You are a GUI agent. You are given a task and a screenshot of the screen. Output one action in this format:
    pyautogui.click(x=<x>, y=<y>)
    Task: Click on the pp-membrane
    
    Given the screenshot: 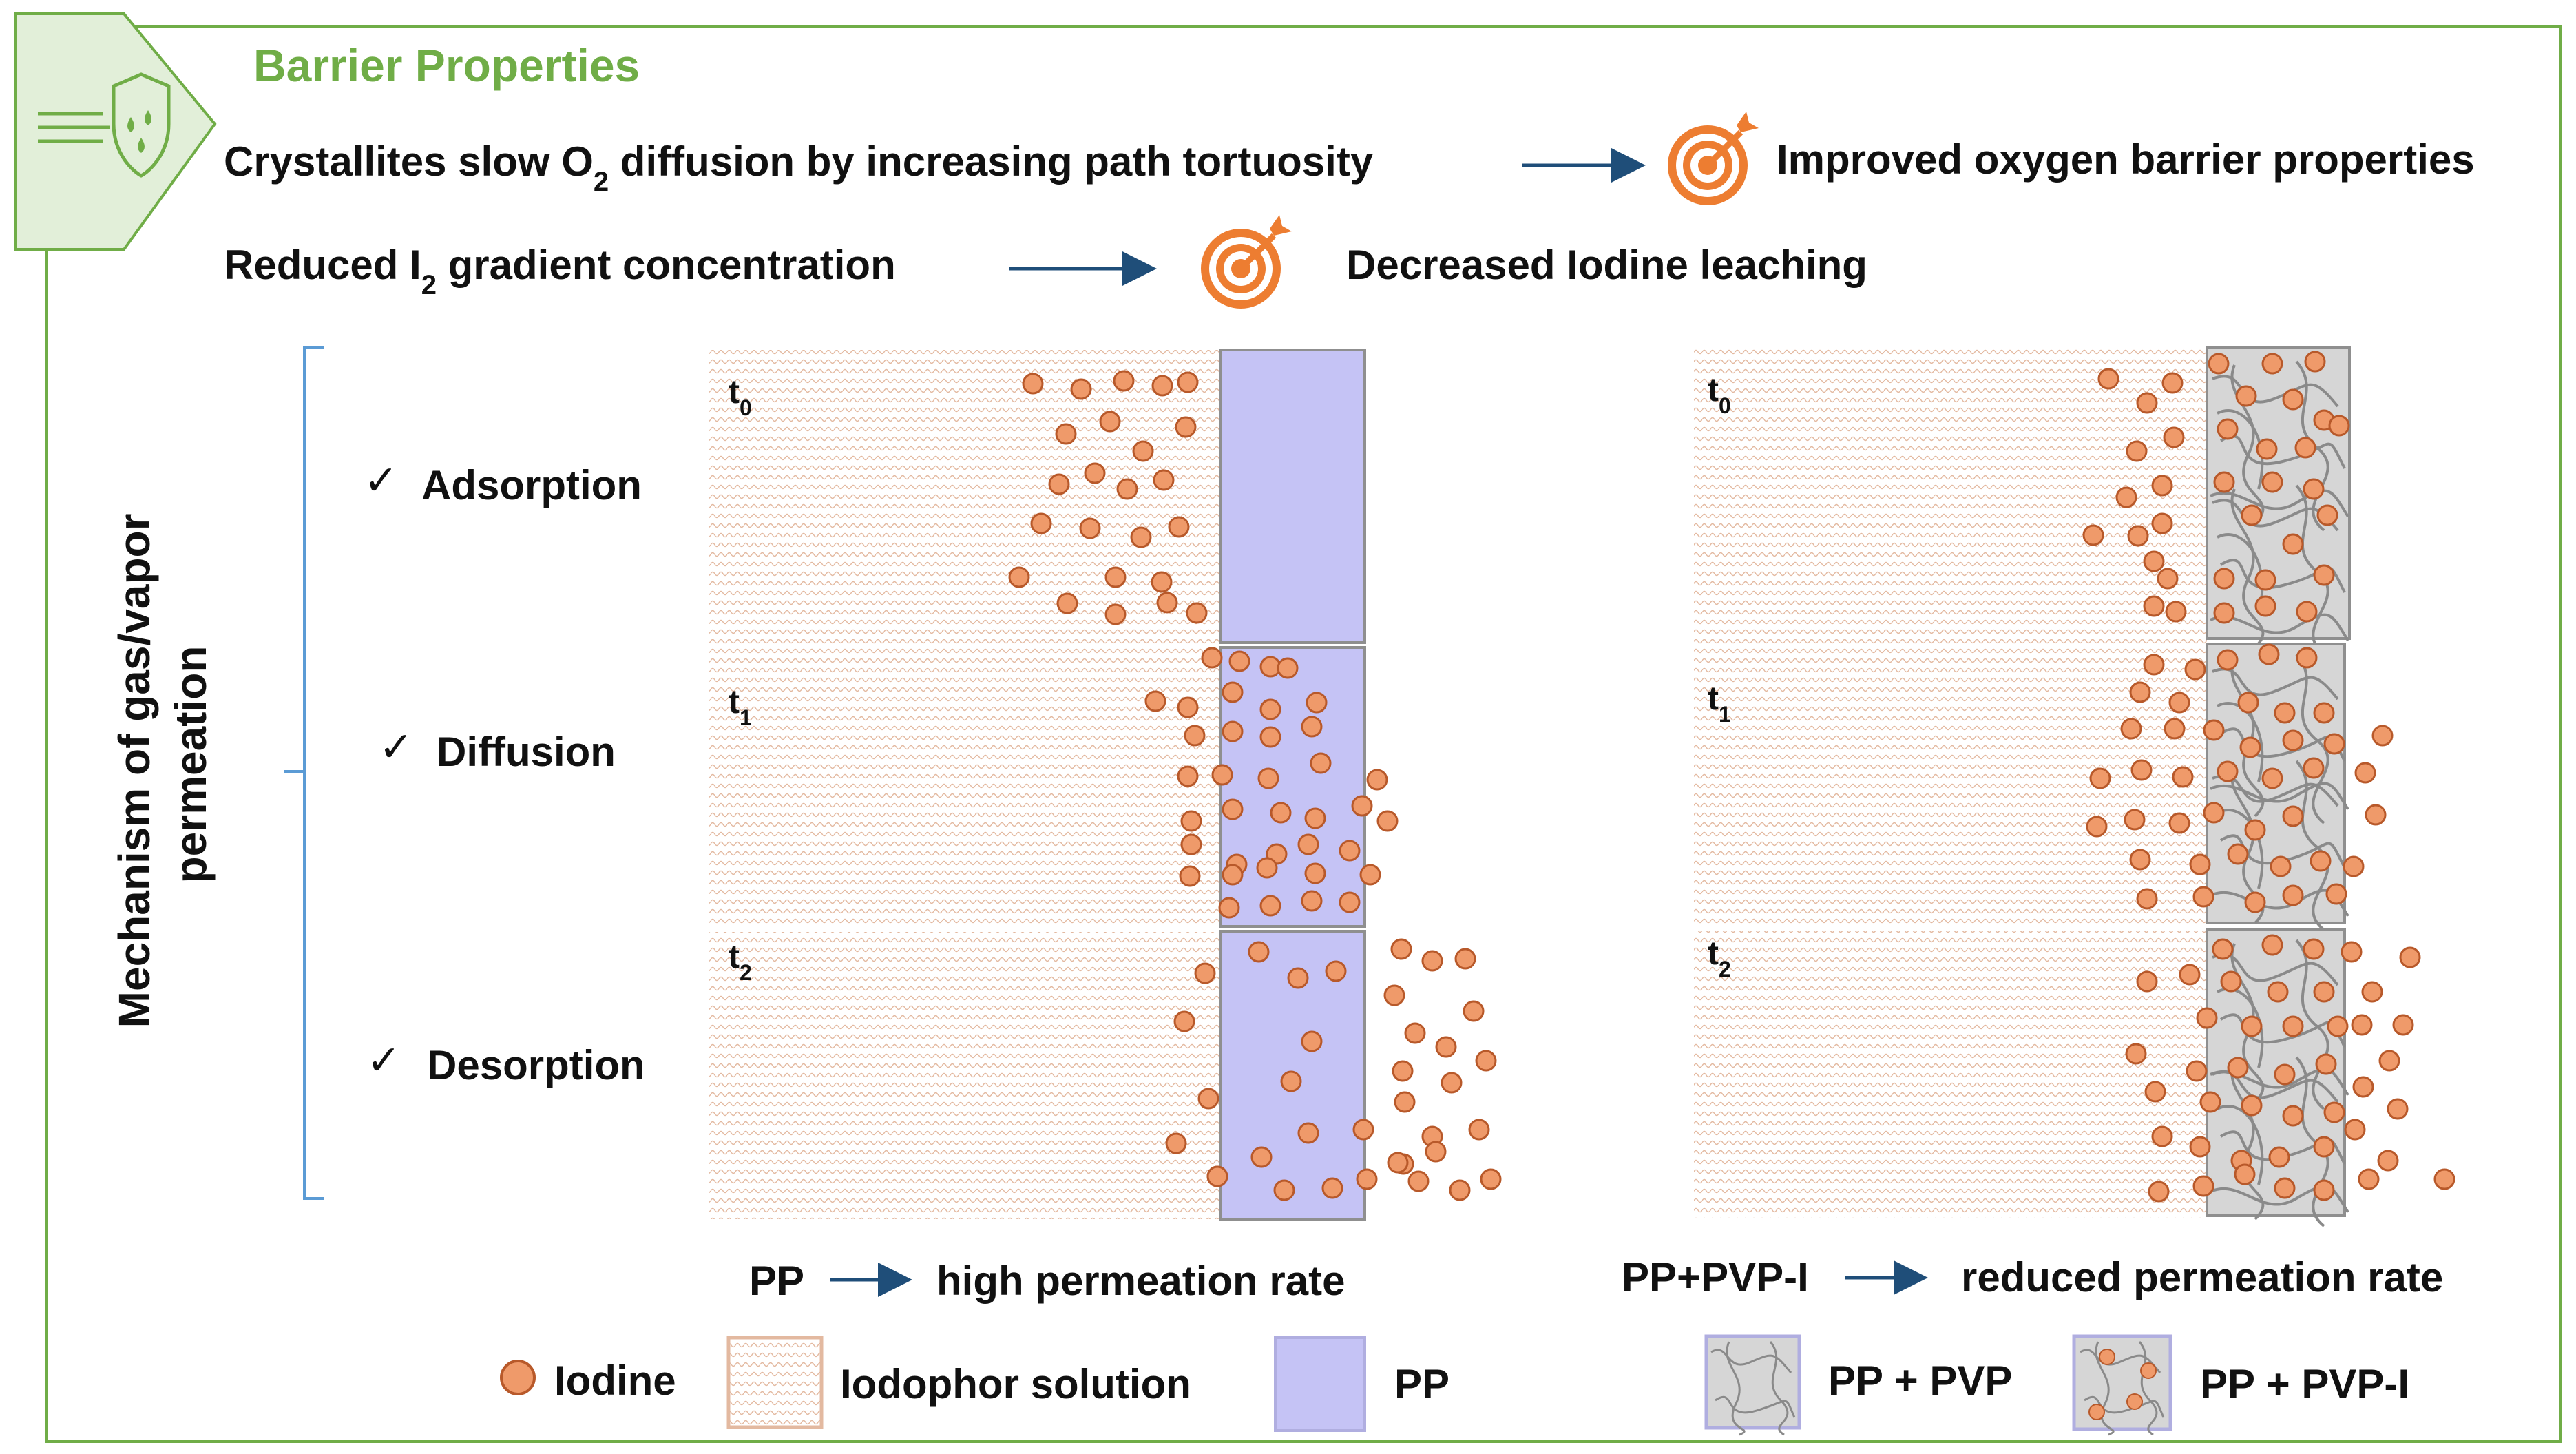 What is the action you would take?
    pyautogui.click(x=1292, y=787)
    